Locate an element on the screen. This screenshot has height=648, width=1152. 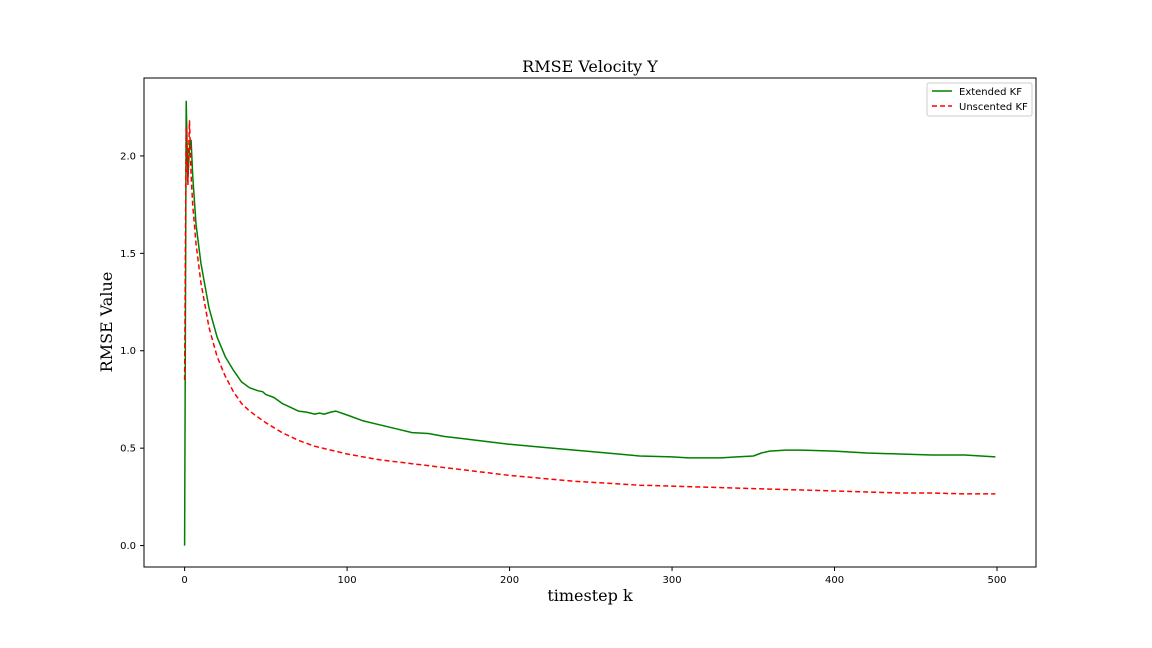
x-tick-label: 500 is located at coordinates (996, 580).